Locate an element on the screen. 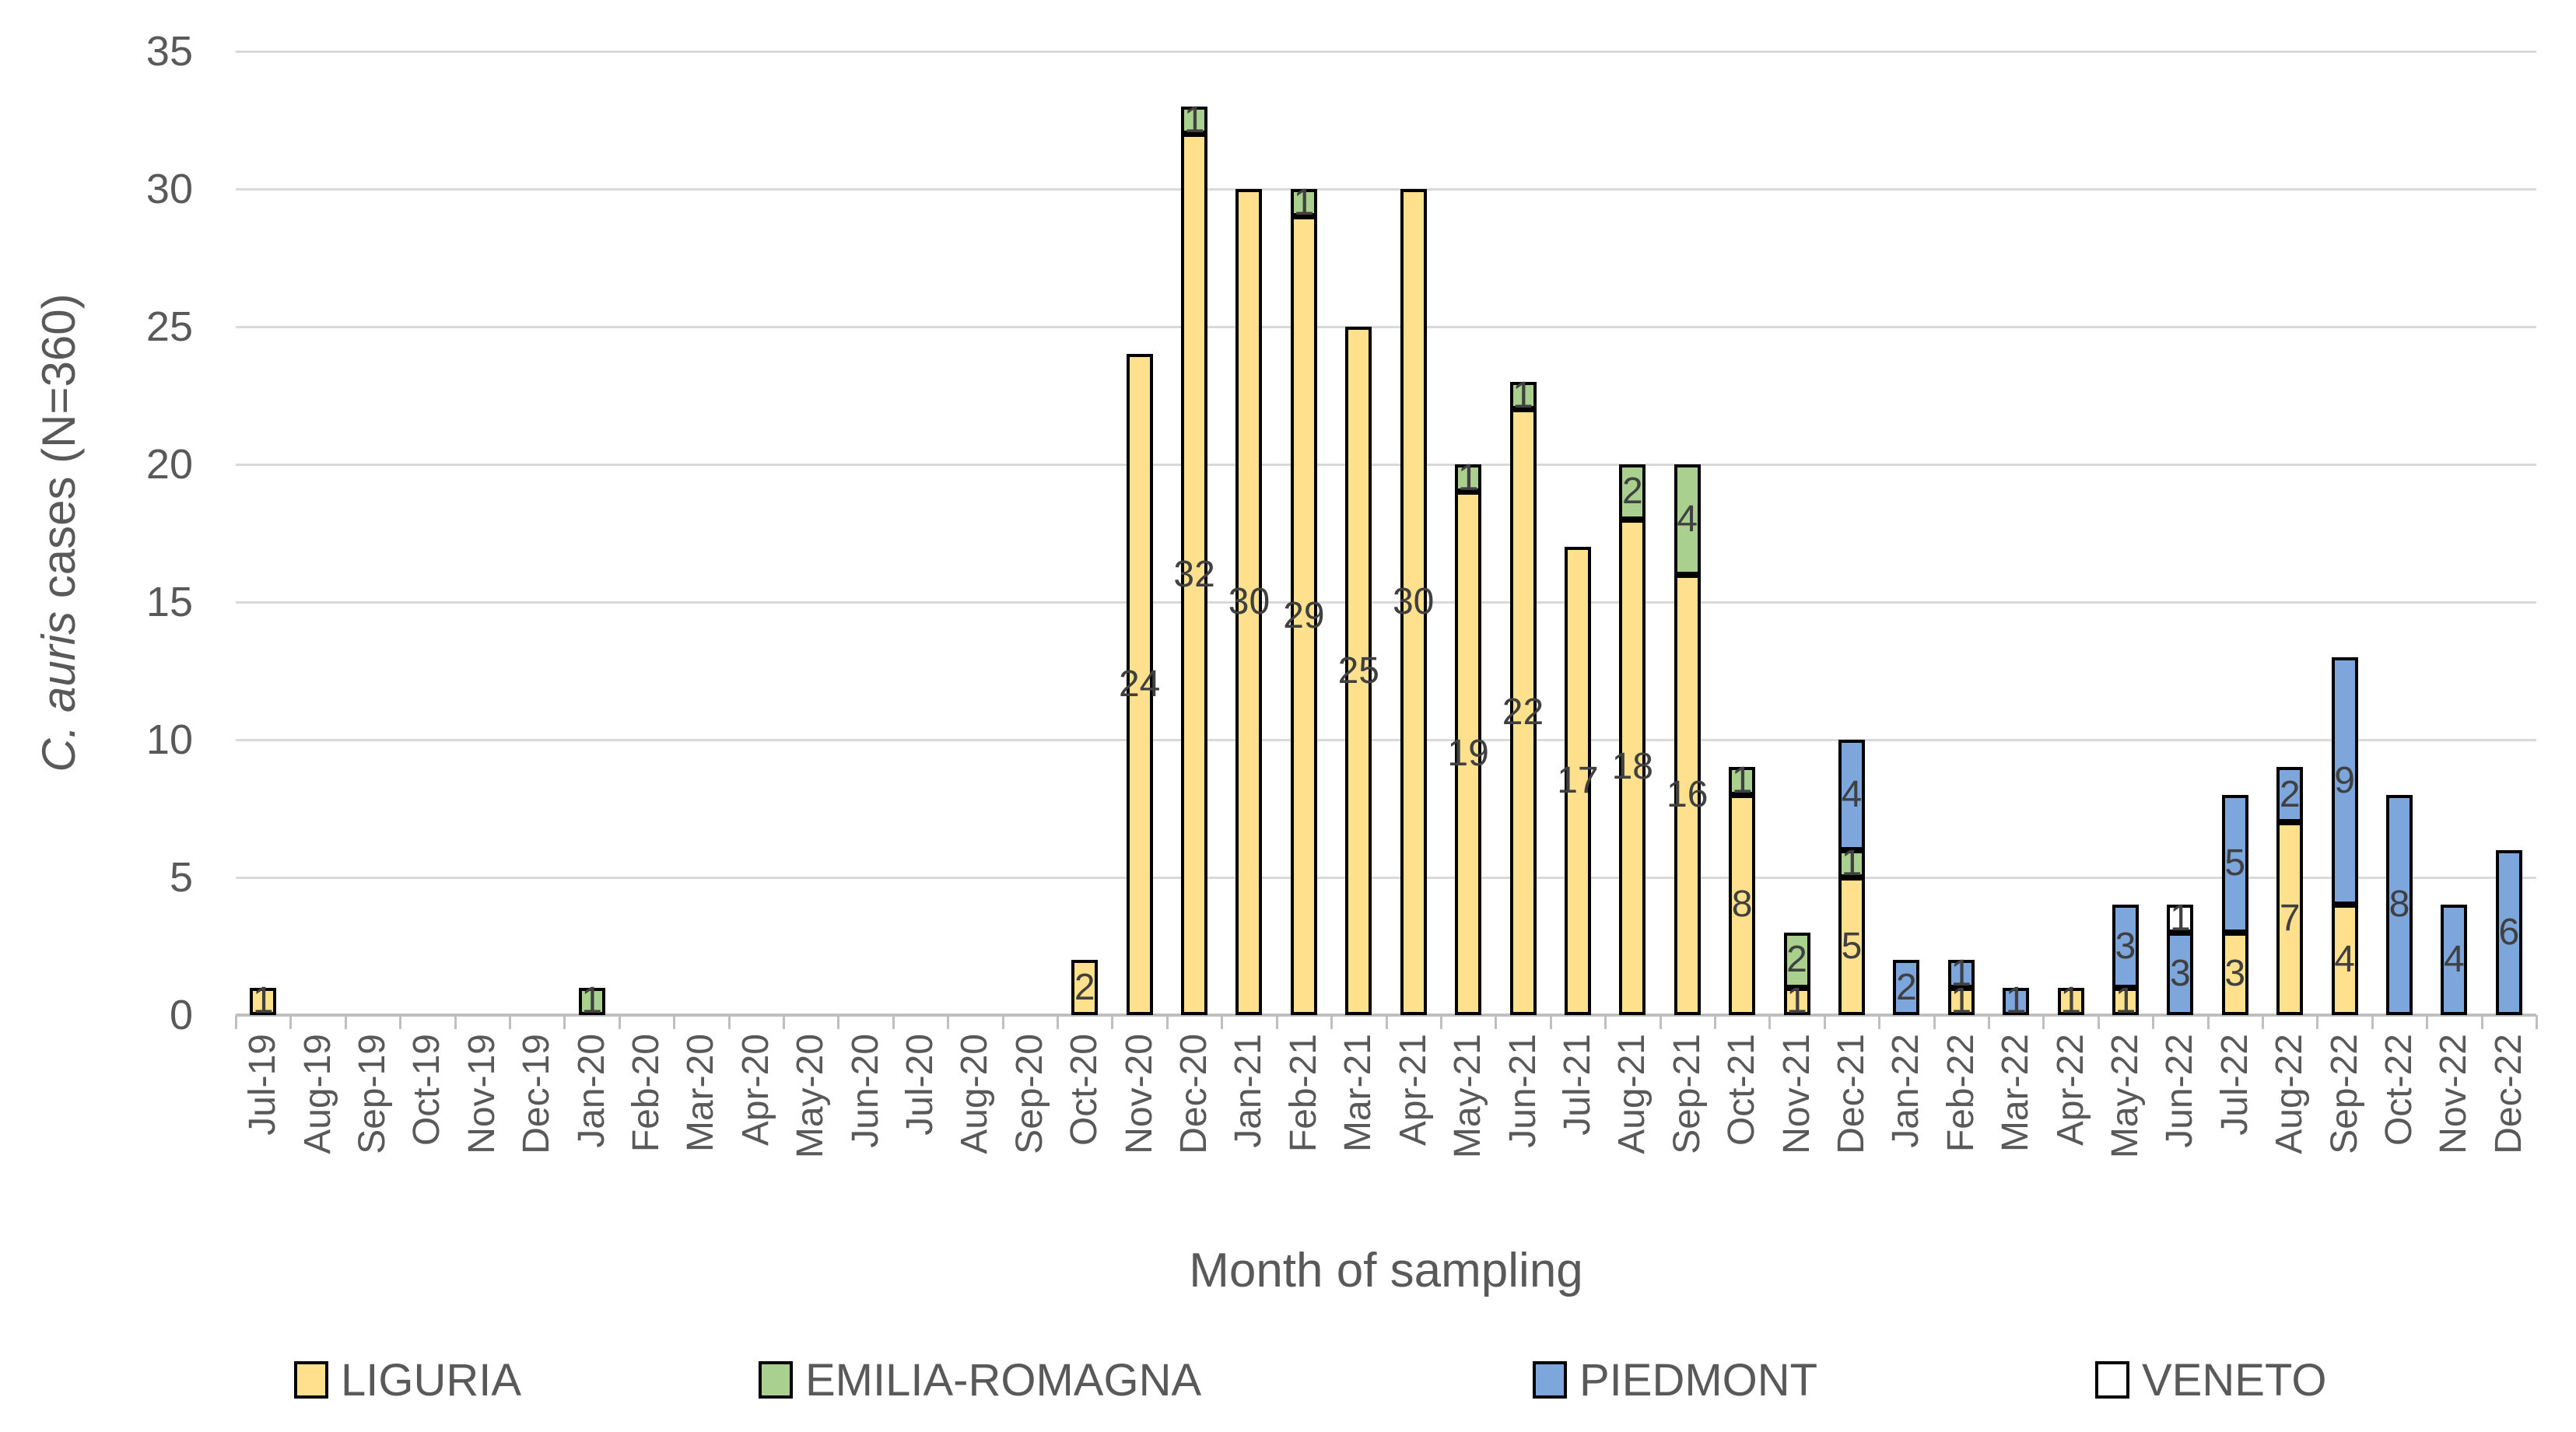  bar-value-label-Sep-22-PIEDMONT: 9 is located at coordinates (2344, 781).